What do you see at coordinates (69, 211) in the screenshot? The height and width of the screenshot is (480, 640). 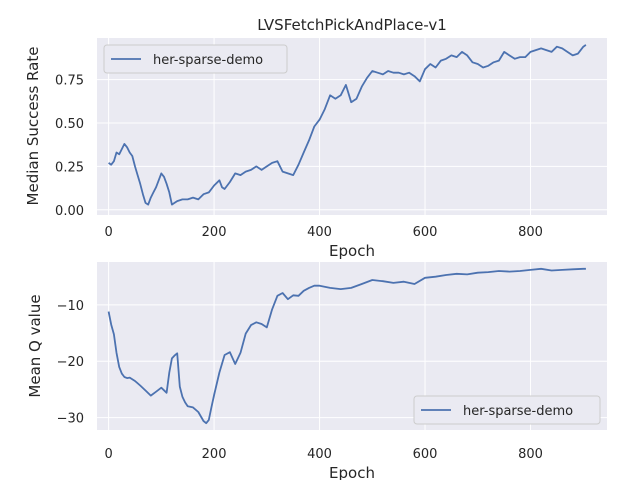 I see `y-tick-label: 0.00` at bounding box center [69, 211].